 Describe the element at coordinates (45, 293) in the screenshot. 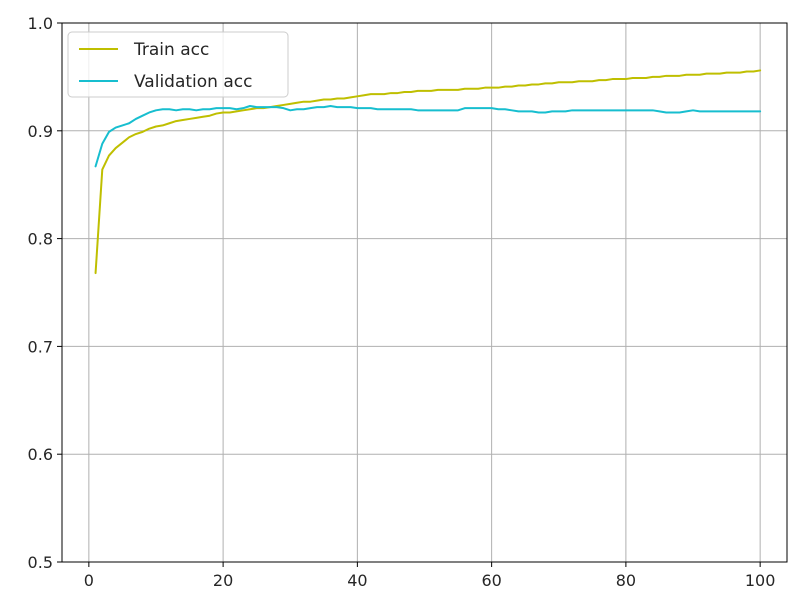

I see `y-axis-ticks: 0.5 0.6 0.7 0.8 0.9 1.0` at that location.